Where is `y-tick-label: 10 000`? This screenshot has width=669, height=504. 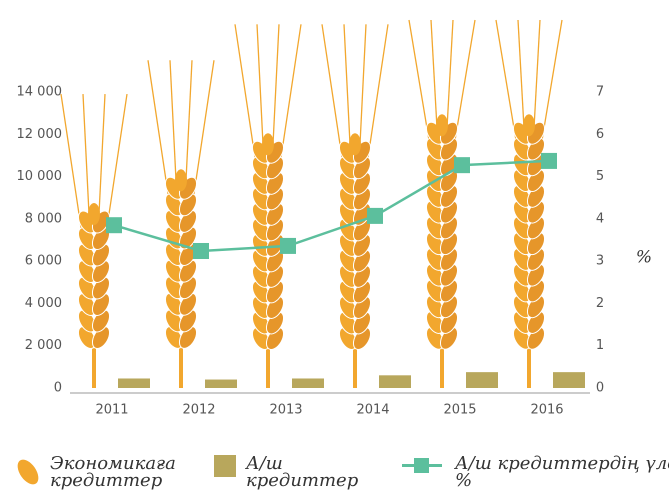
y-tick-label: 10 000 is located at coordinates (40, 176).